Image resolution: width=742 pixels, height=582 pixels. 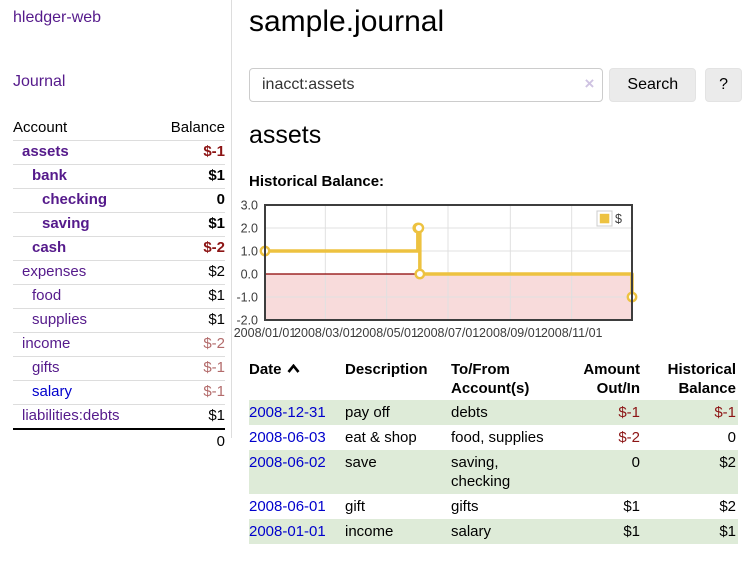 I want to click on transaction-row: 2008-06-02 save saving, checking 0 $2, so click(x=493, y=472).